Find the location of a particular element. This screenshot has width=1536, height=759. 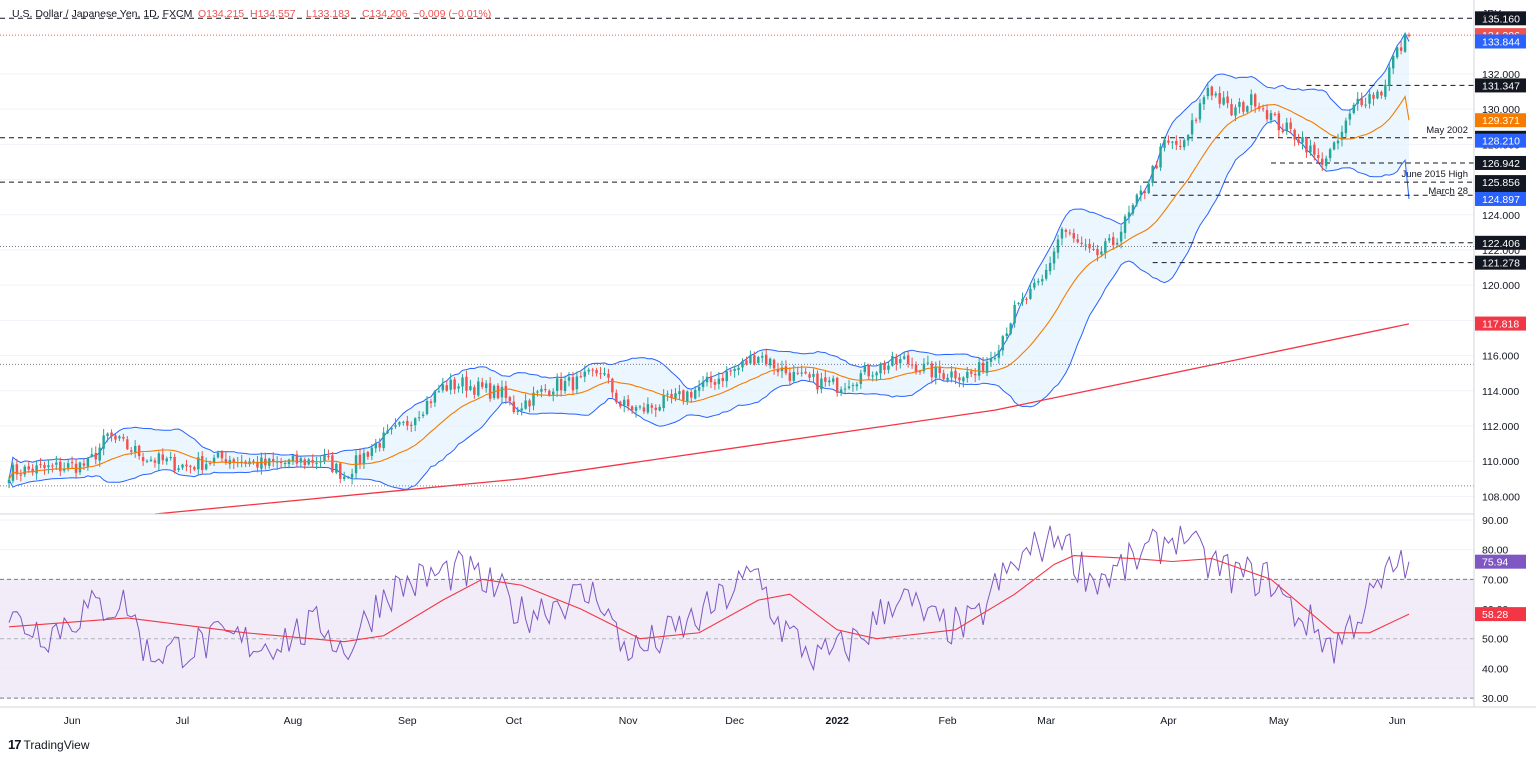

price-tick-label: 110.000 is located at coordinates (1500, 462).